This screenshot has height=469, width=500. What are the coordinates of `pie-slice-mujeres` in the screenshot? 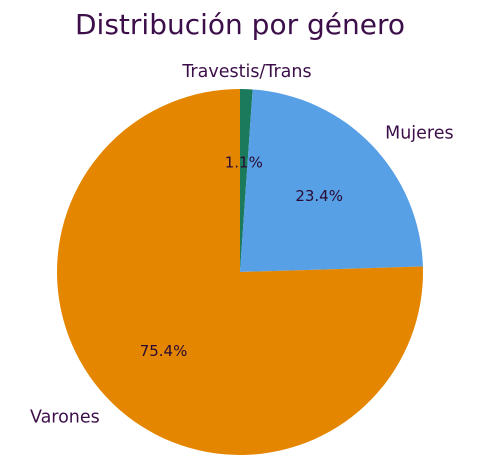 It's located at (331, 180).